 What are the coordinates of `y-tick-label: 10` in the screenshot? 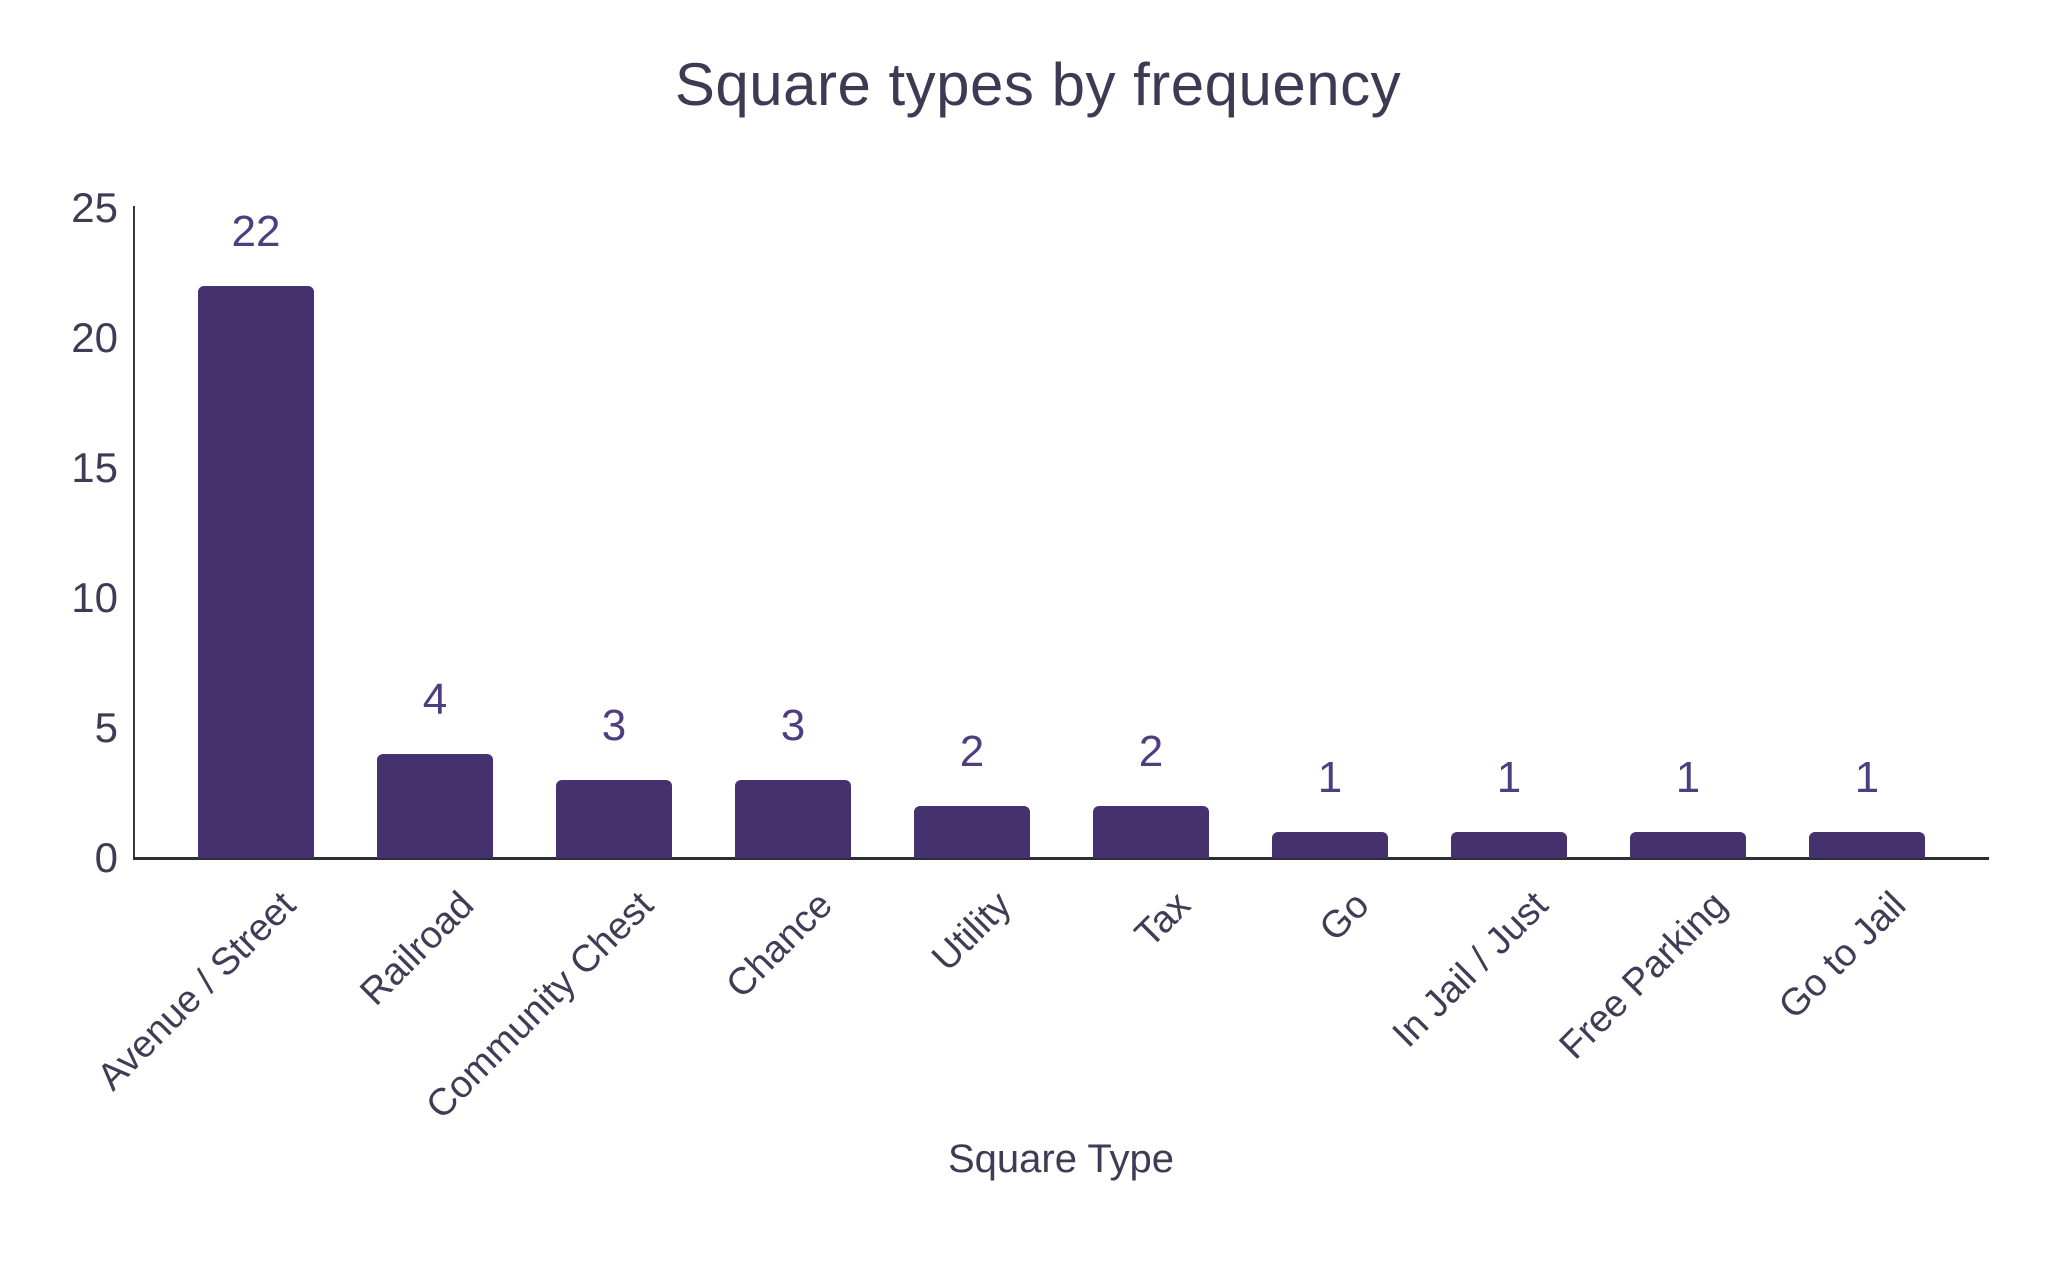 It's located at (94, 597).